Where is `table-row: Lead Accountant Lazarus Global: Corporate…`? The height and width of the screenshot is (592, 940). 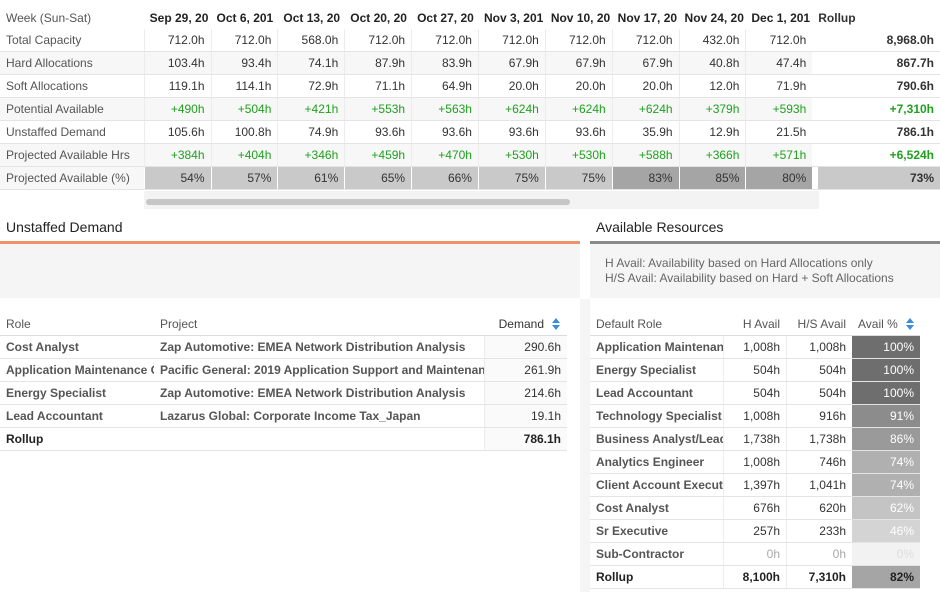
table-row: Lead Accountant Lazarus Global: Corporate… is located at coordinates (283, 416).